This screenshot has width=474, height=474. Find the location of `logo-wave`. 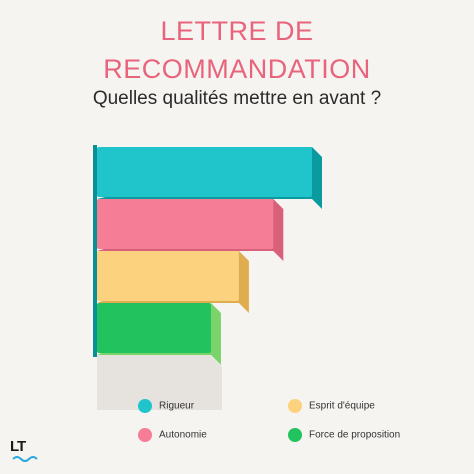

logo-wave is located at coordinates (25, 459).